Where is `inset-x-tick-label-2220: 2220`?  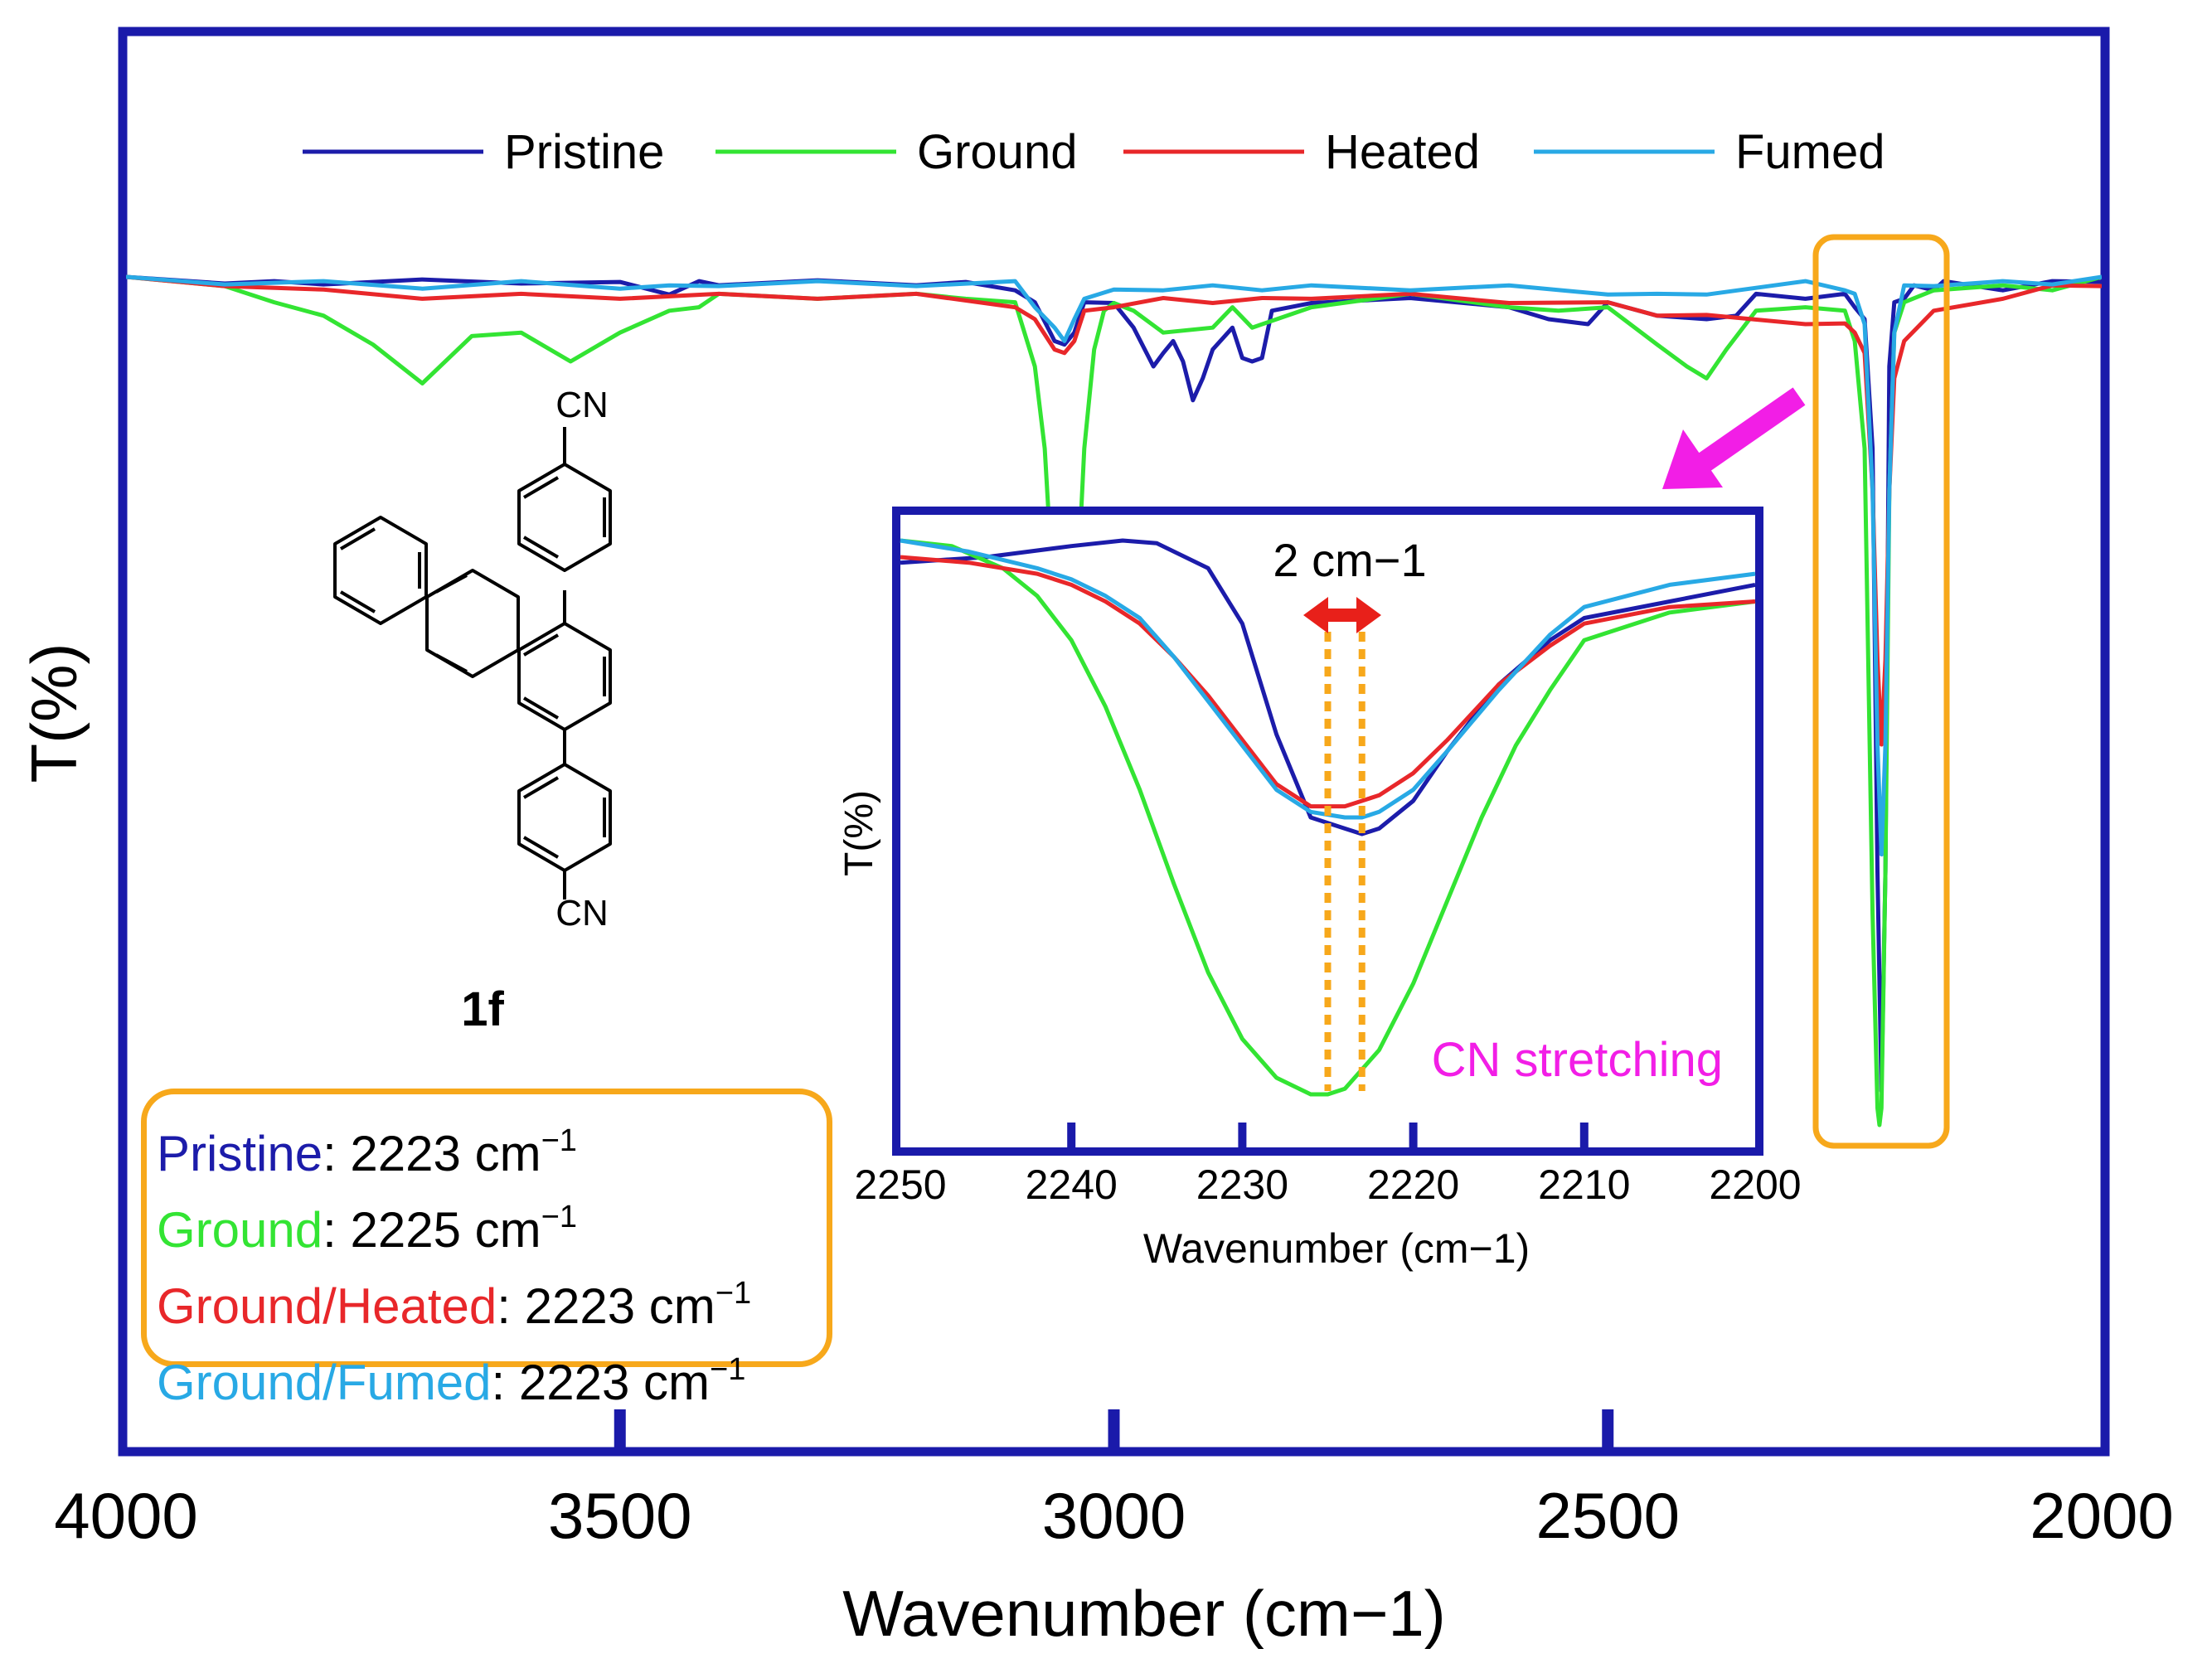 inset-x-tick-label-2220: 2220 is located at coordinates (1413, 1184).